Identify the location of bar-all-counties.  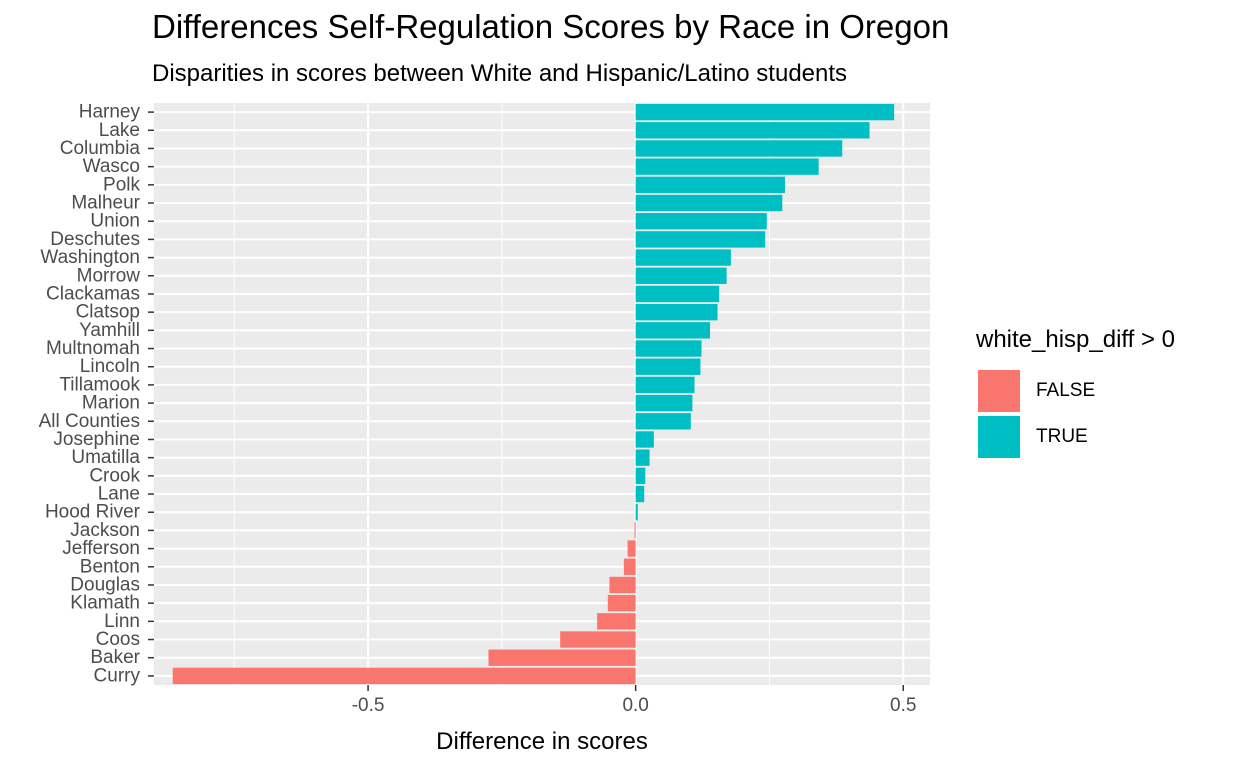
(663, 421).